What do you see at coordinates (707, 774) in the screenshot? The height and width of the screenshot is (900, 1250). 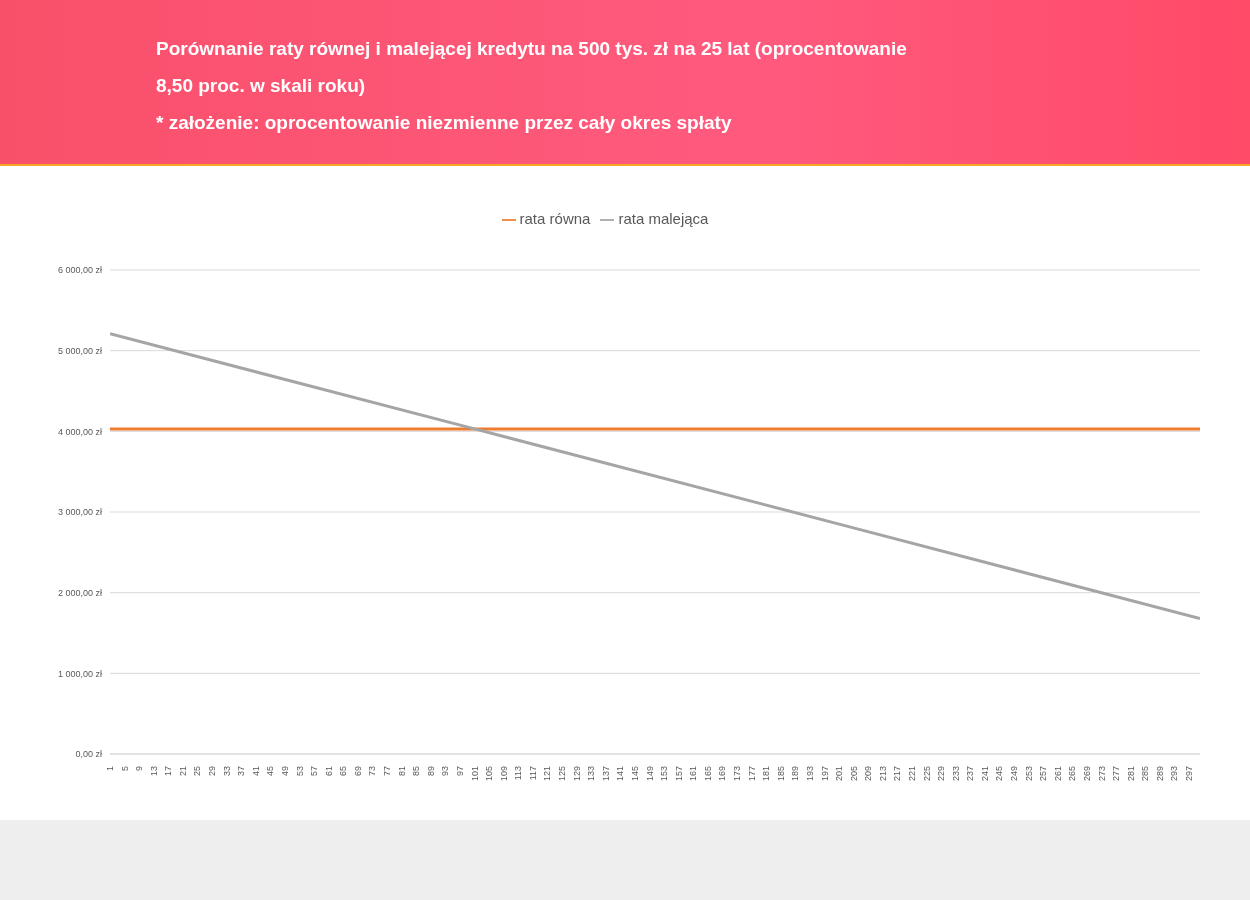 I see `x-tick-label: 165` at bounding box center [707, 774].